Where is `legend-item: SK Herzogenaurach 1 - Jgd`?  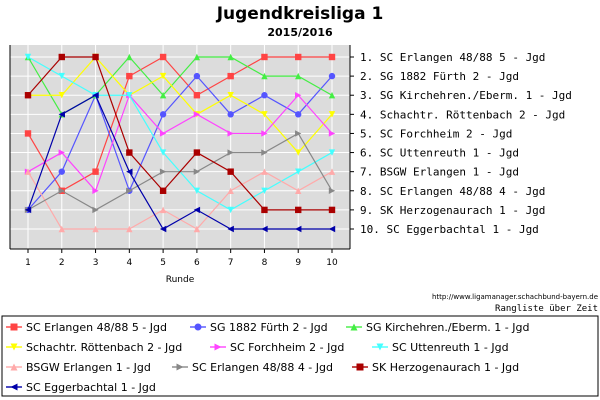
legend-item: SK Herzogenaurach 1 - Jgd is located at coordinates (435, 367).